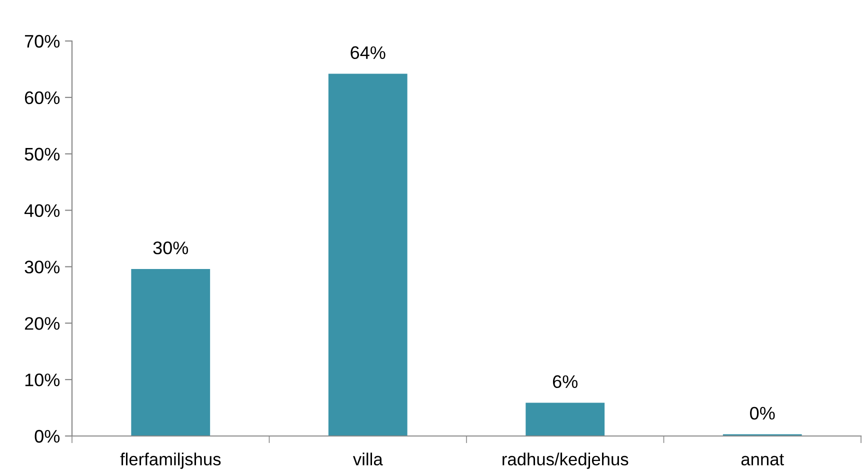 The image size is (862, 476). Describe the element at coordinates (42, 211) in the screenshot. I see `y-tick-label: 40%` at that location.